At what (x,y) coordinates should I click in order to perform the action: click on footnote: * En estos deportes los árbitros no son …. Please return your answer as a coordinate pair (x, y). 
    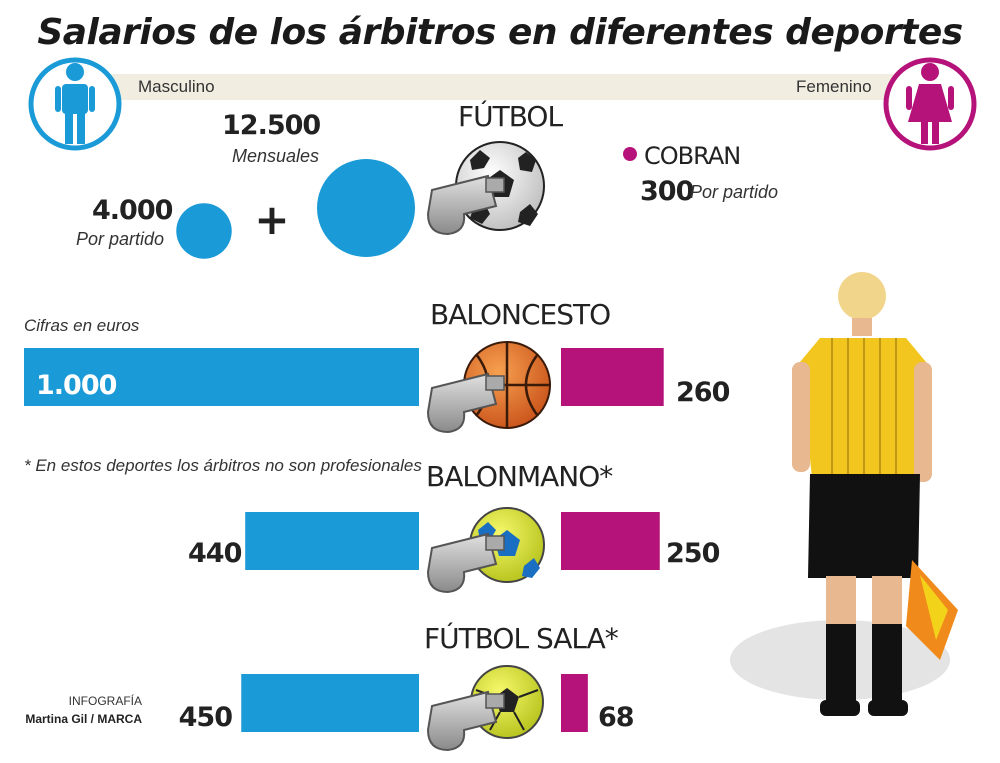
    Looking at the image, I should click on (223, 465).